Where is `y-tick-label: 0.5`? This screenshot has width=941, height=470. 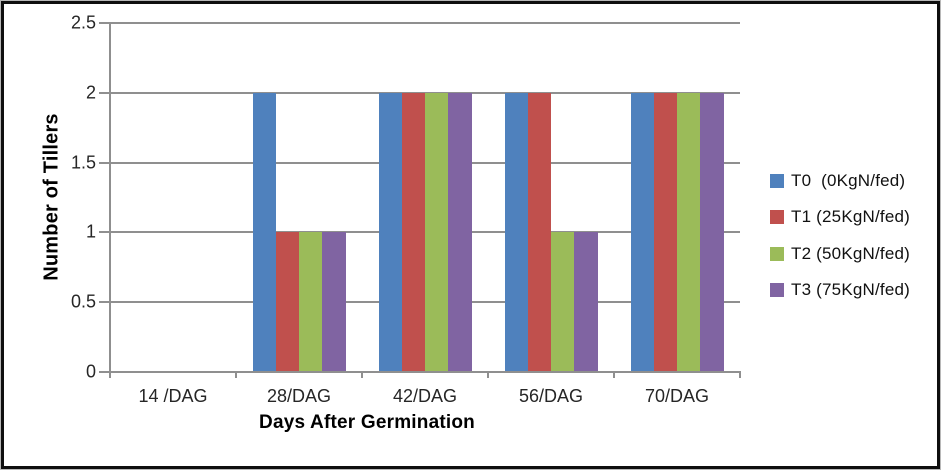 y-tick-label: 0.5 is located at coordinates (83, 301).